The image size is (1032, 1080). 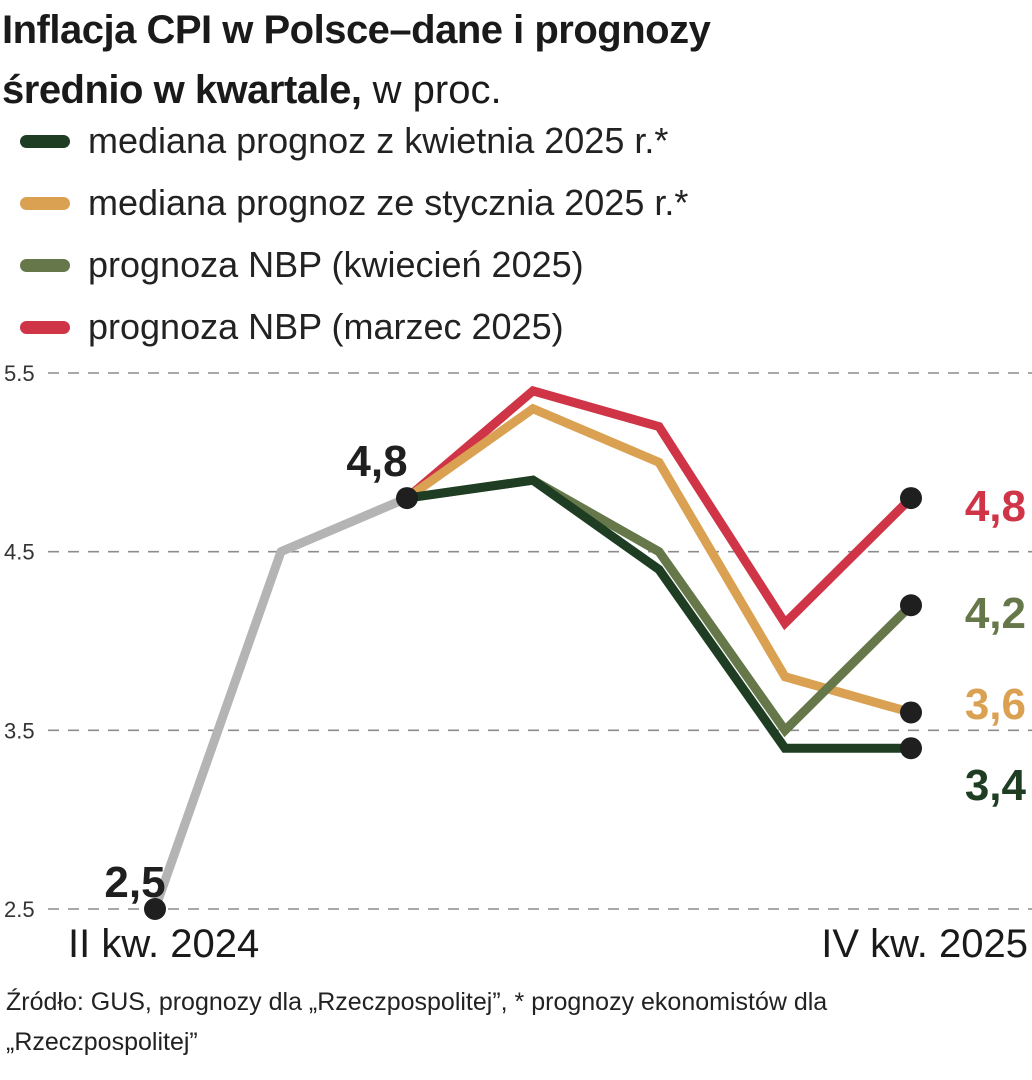 I want to click on y-tick-label: 2.5, so click(x=19, y=909).